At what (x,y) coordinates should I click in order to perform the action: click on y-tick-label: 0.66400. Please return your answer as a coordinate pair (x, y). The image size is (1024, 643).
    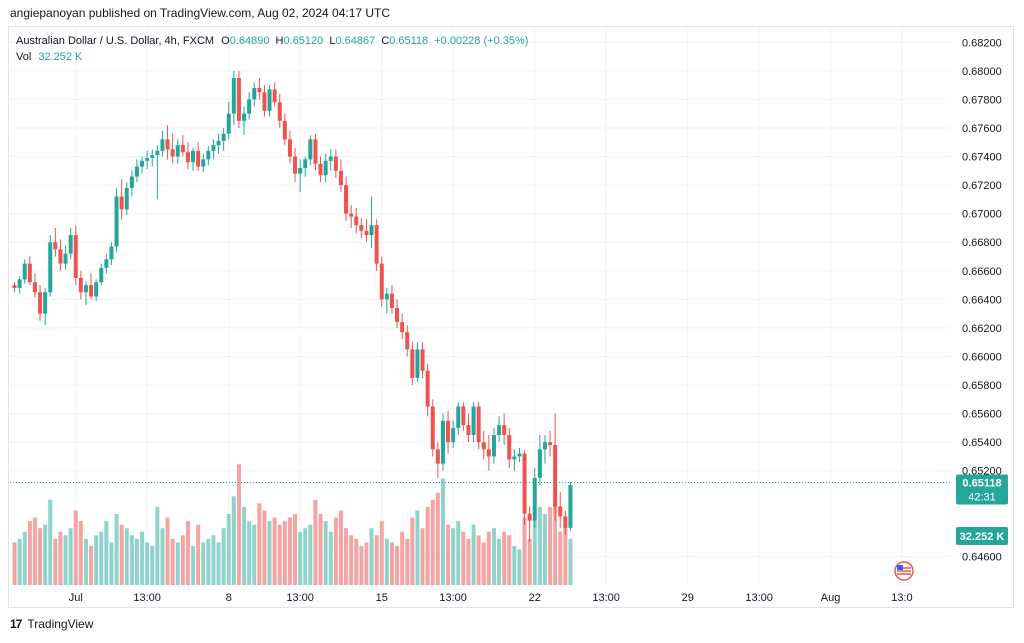
    Looking at the image, I should click on (982, 300).